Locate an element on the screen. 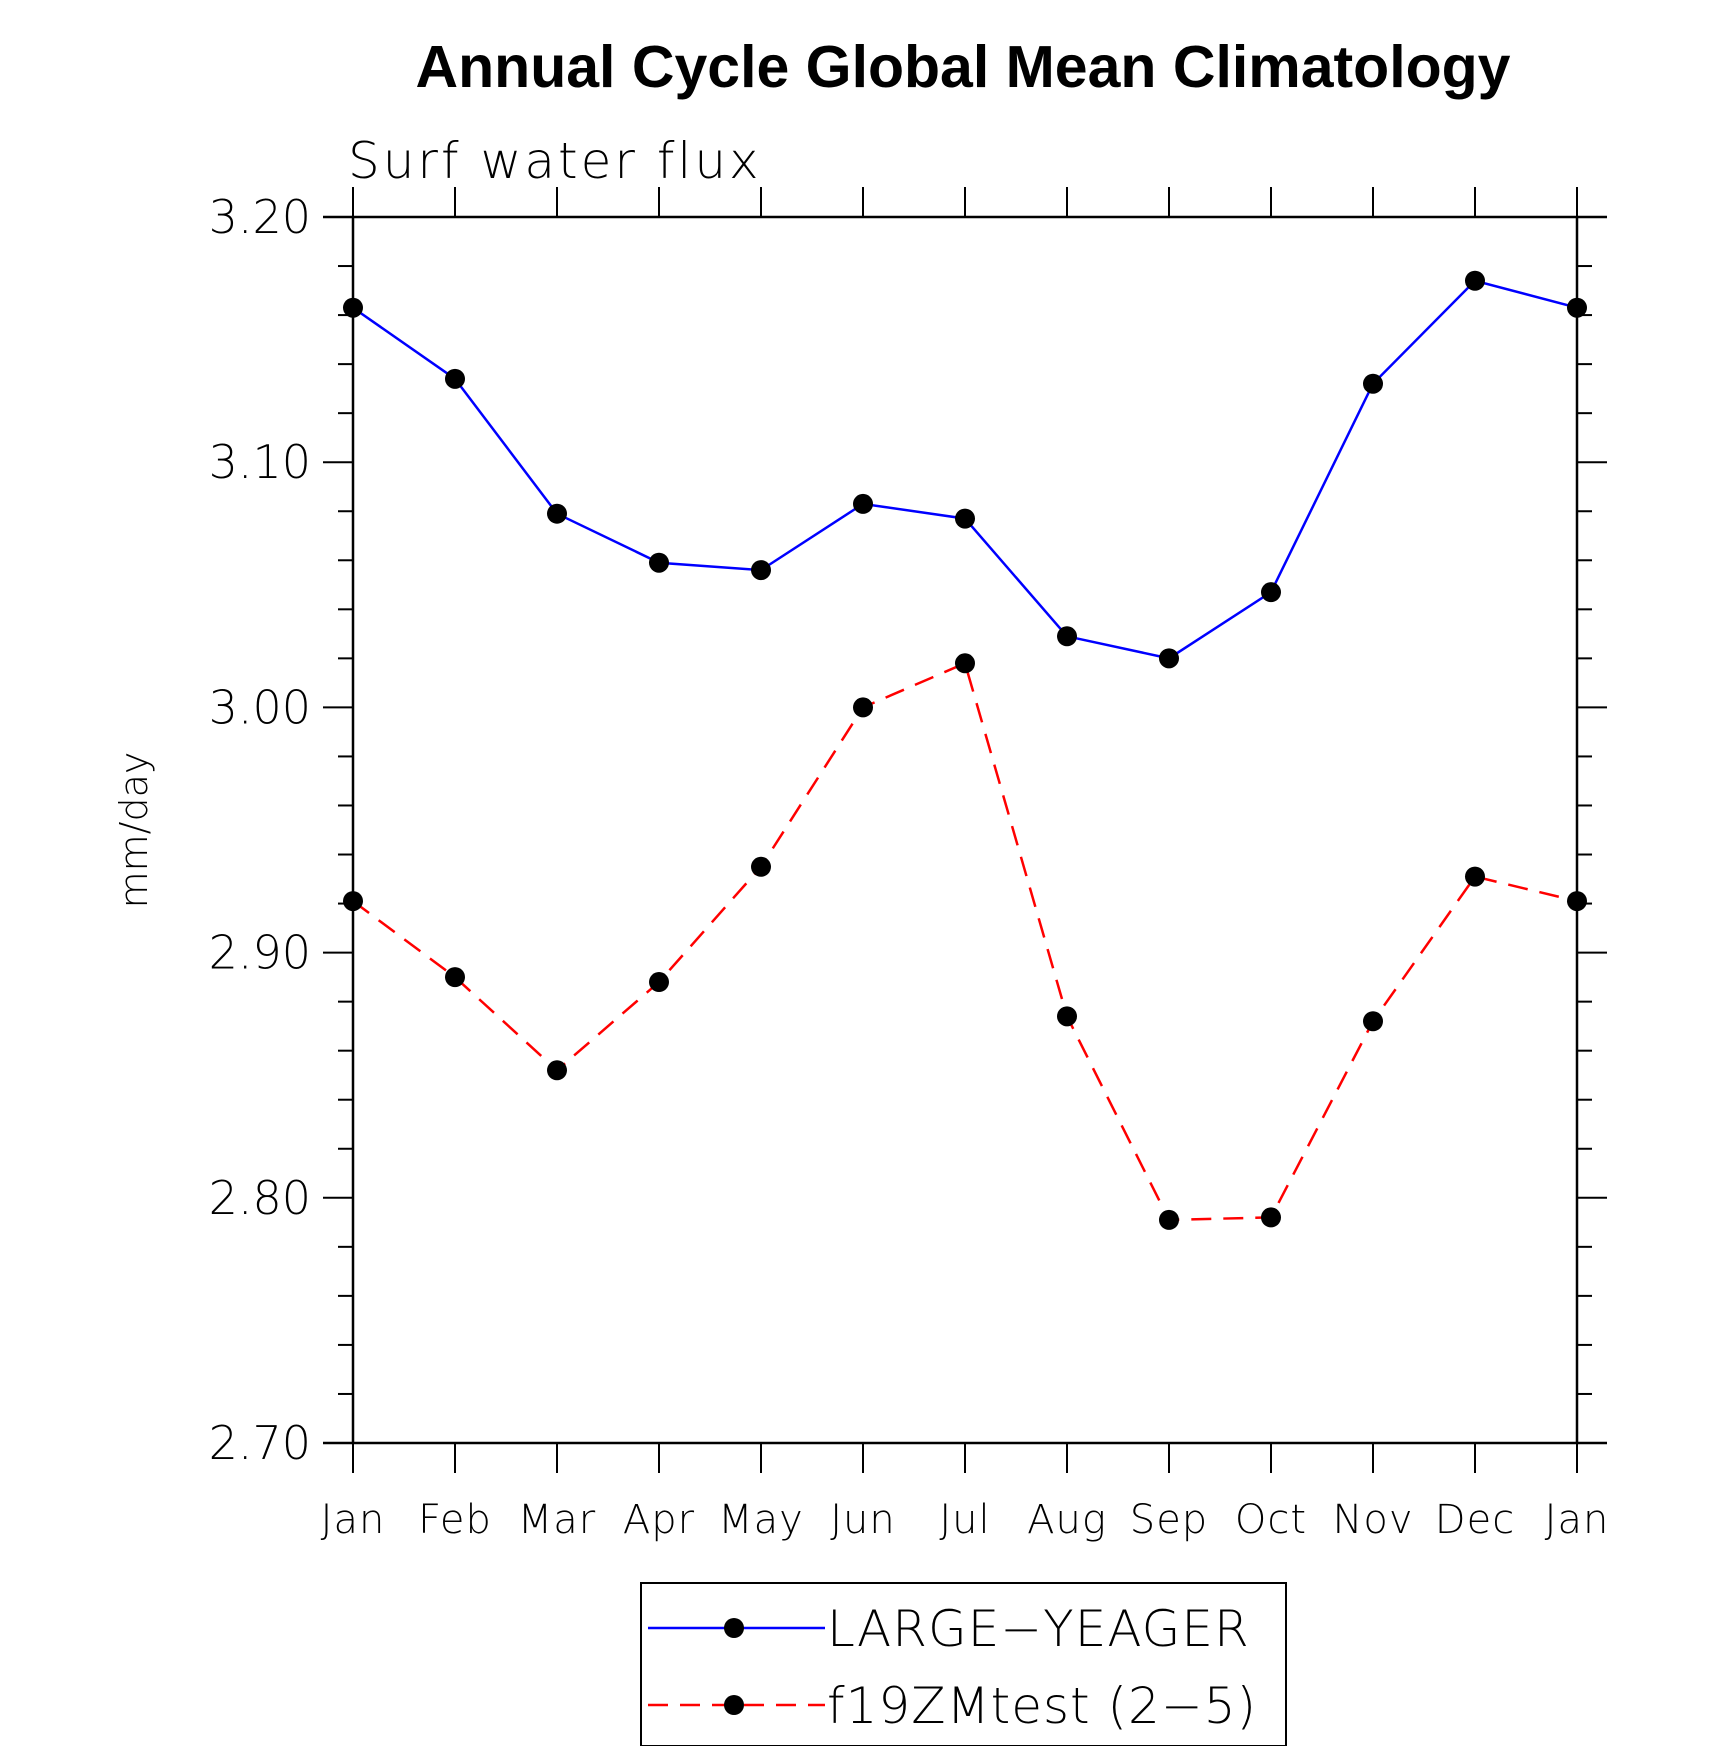 Image resolution: width=1710 pixels, height=1751 pixels. legend-box is located at coordinates (963, 1664).